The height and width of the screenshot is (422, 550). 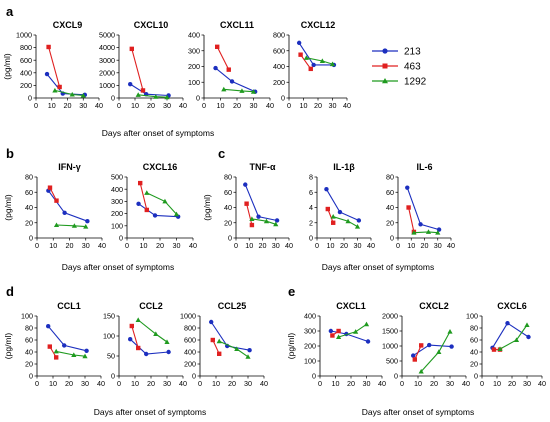 I want to click on xlabel-c: Days after onset of symptoms, so click(x=378, y=267).